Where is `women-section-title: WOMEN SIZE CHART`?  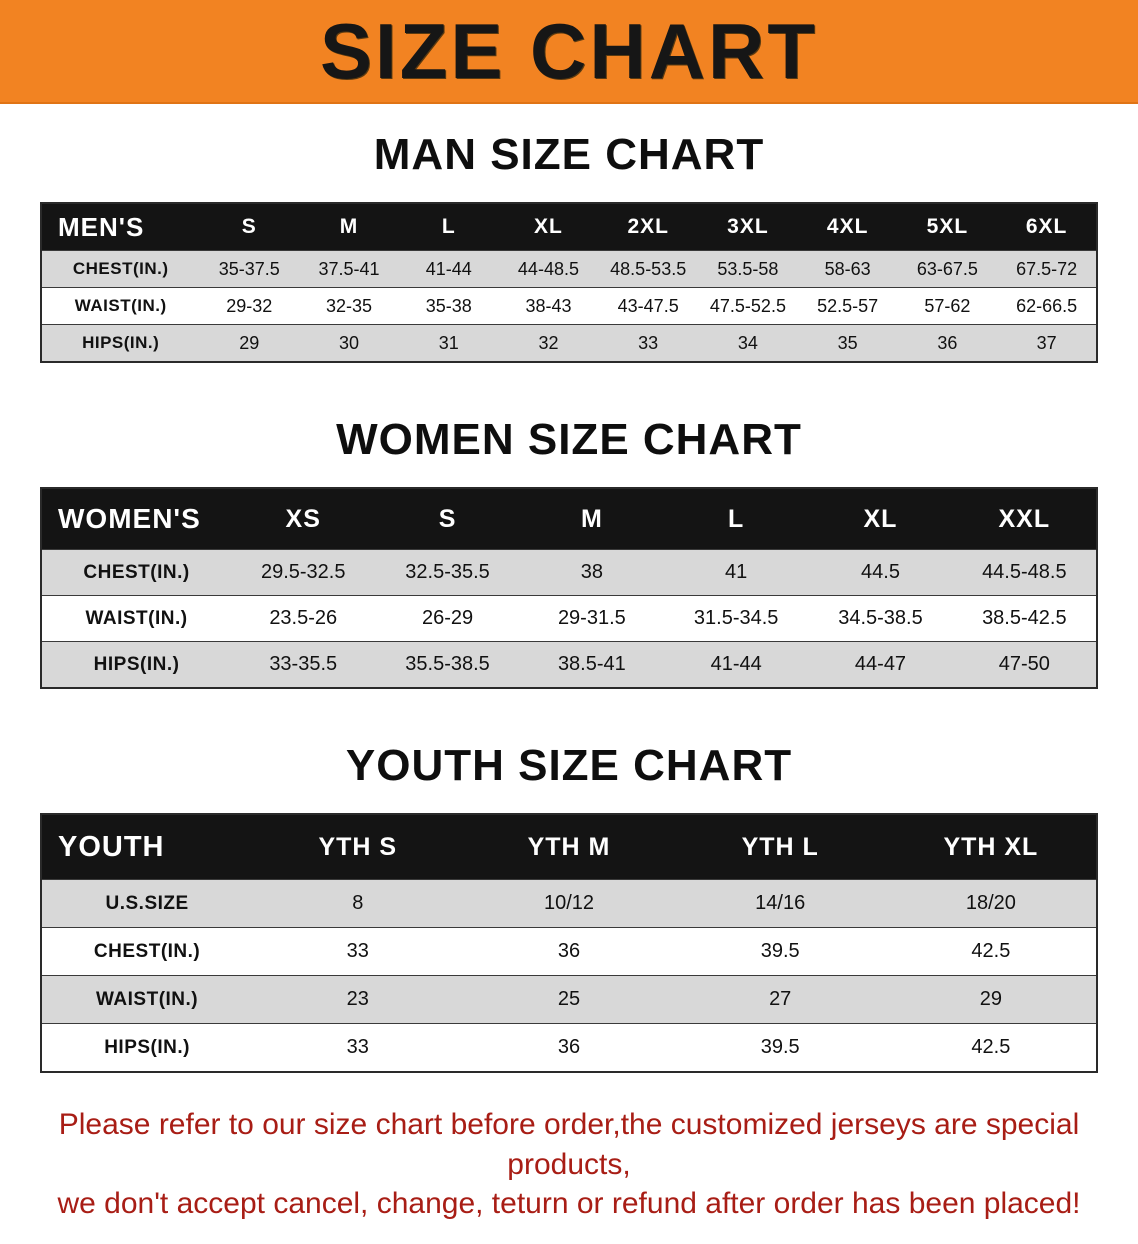 women-section-title: WOMEN SIZE CHART is located at coordinates (569, 439).